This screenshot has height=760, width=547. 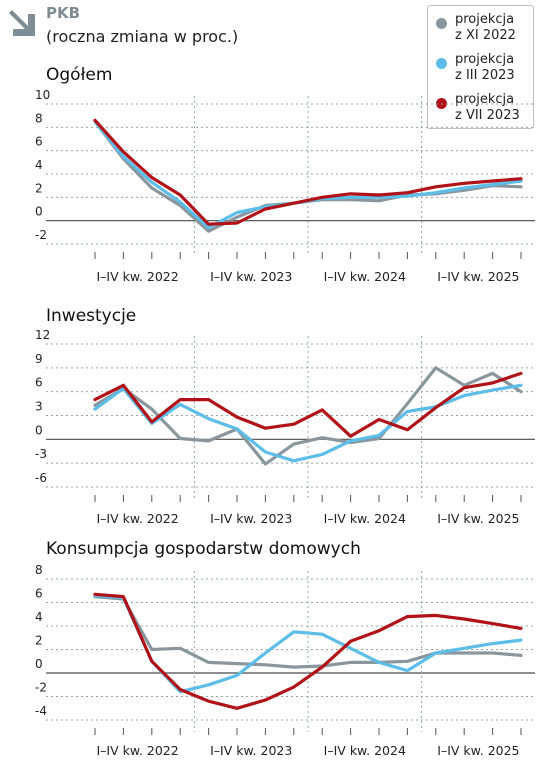 I want to click on y-tick-label: 3, so click(x=39, y=407).